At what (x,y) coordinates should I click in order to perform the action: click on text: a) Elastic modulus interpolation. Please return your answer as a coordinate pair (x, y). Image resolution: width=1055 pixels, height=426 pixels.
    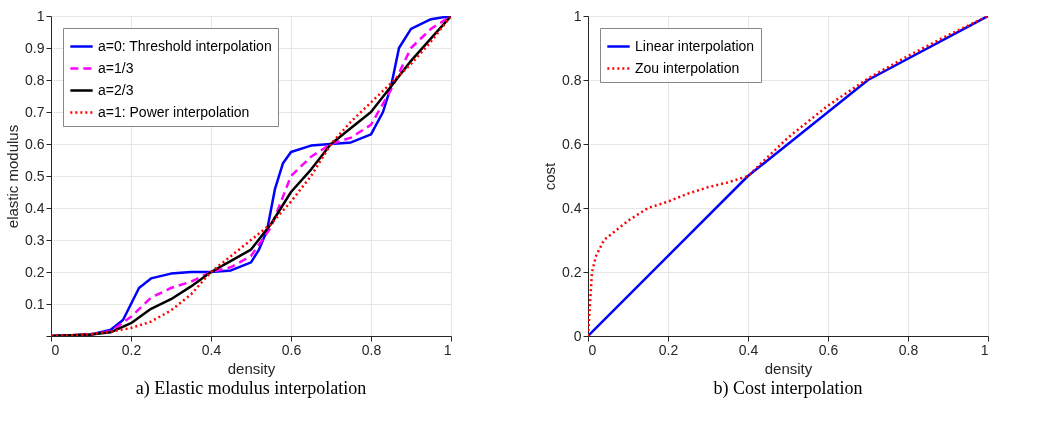
    Looking at the image, I should click on (251, 388).